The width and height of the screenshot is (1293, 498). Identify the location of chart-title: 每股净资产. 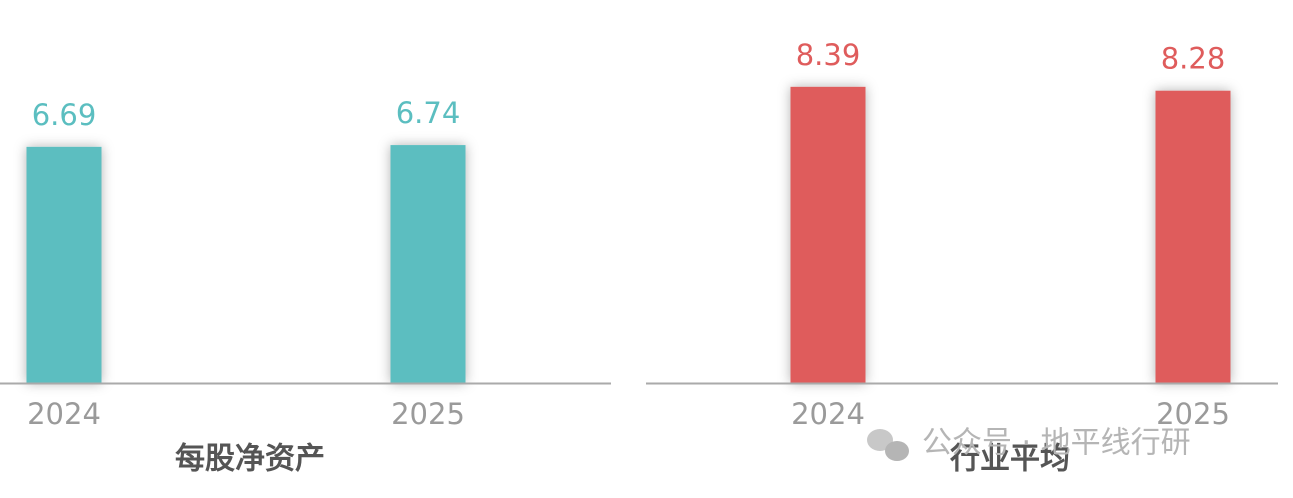
(250, 459).